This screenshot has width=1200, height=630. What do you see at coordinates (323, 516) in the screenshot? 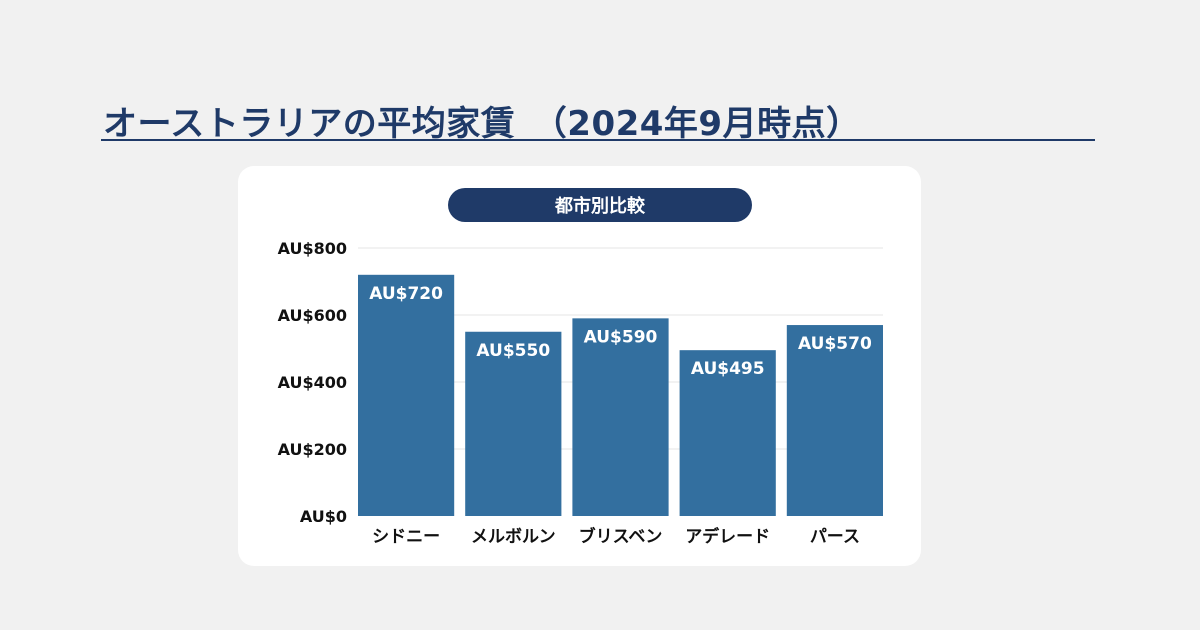
I see `y-tick-label: AU$0` at bounding box center [323, 516].